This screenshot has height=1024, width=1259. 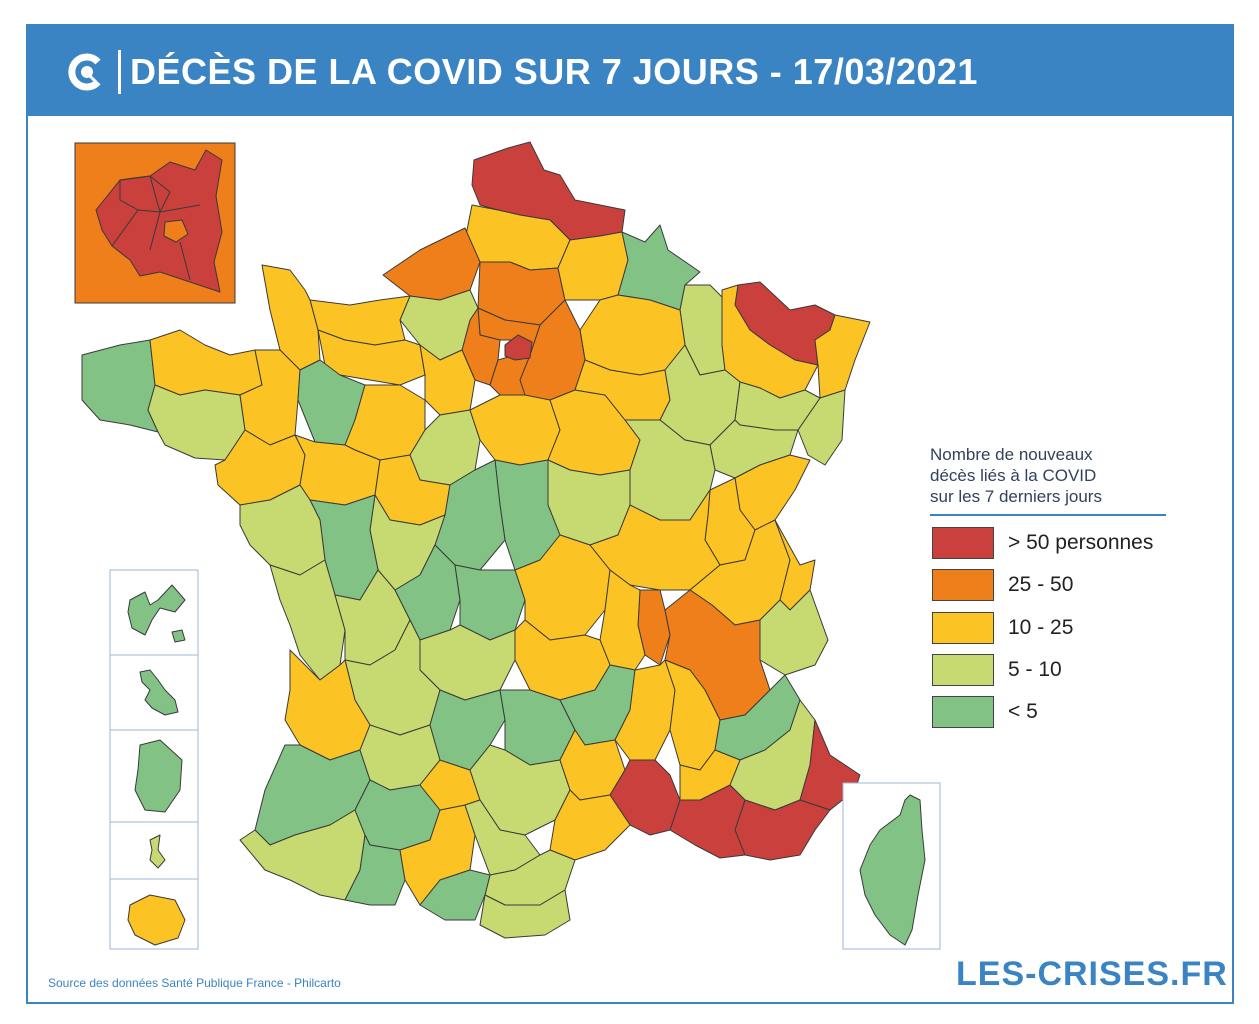 What do you see at coordinates (589, 502) in the screenshot?
I see `dept-nievre` at bounding box center [589, 502].